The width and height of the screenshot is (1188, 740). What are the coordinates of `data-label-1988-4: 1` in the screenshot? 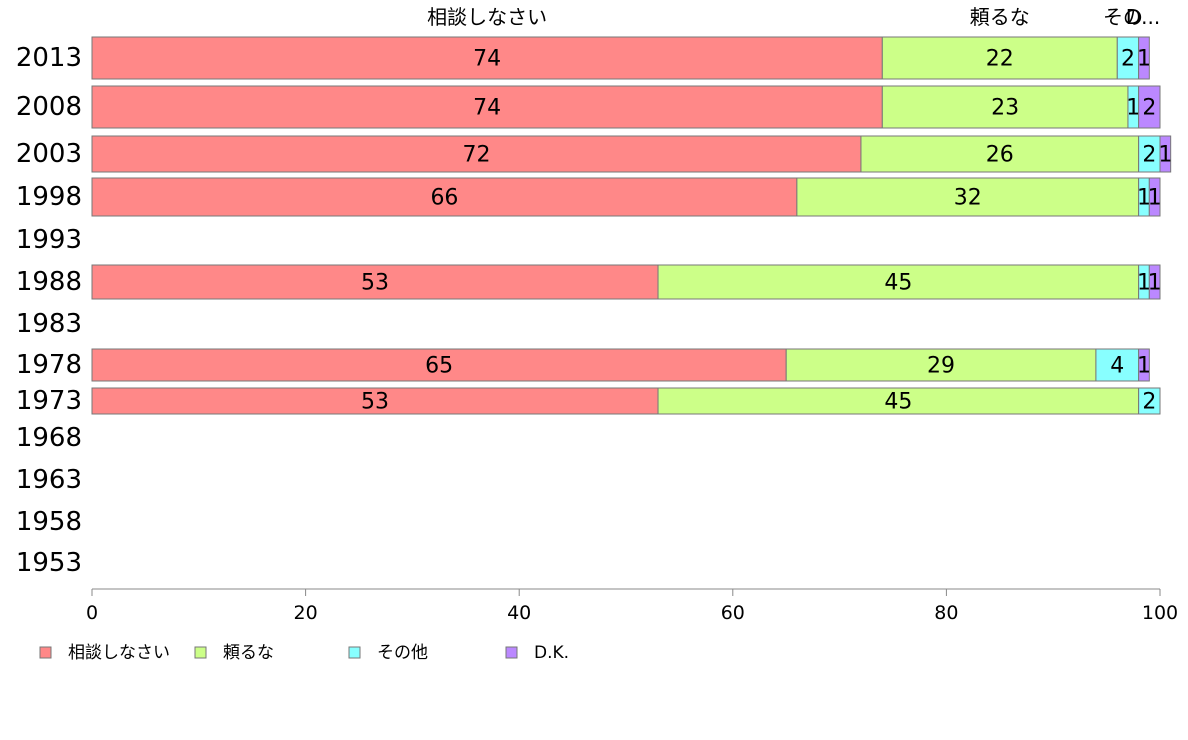 It's located at (1155, 283).